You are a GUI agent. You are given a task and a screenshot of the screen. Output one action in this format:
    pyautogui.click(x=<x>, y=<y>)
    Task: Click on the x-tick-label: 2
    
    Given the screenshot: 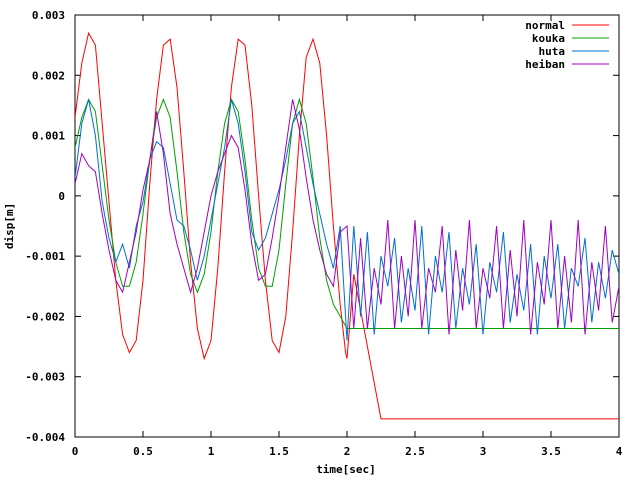 What is the action you would take?
    pyautogui.click(x=347, y=451)
    